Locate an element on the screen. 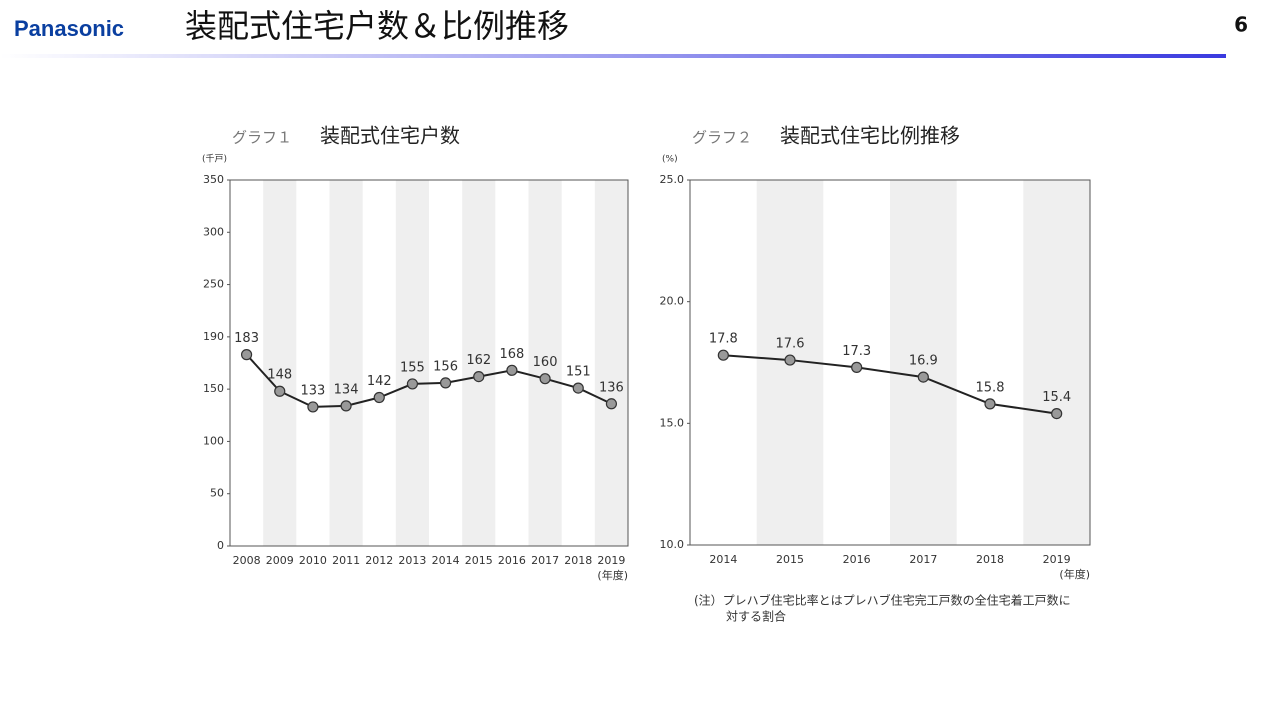 The image size is (1280, 720). figure-label: グラフ１ is located at coordinates (262, 138).